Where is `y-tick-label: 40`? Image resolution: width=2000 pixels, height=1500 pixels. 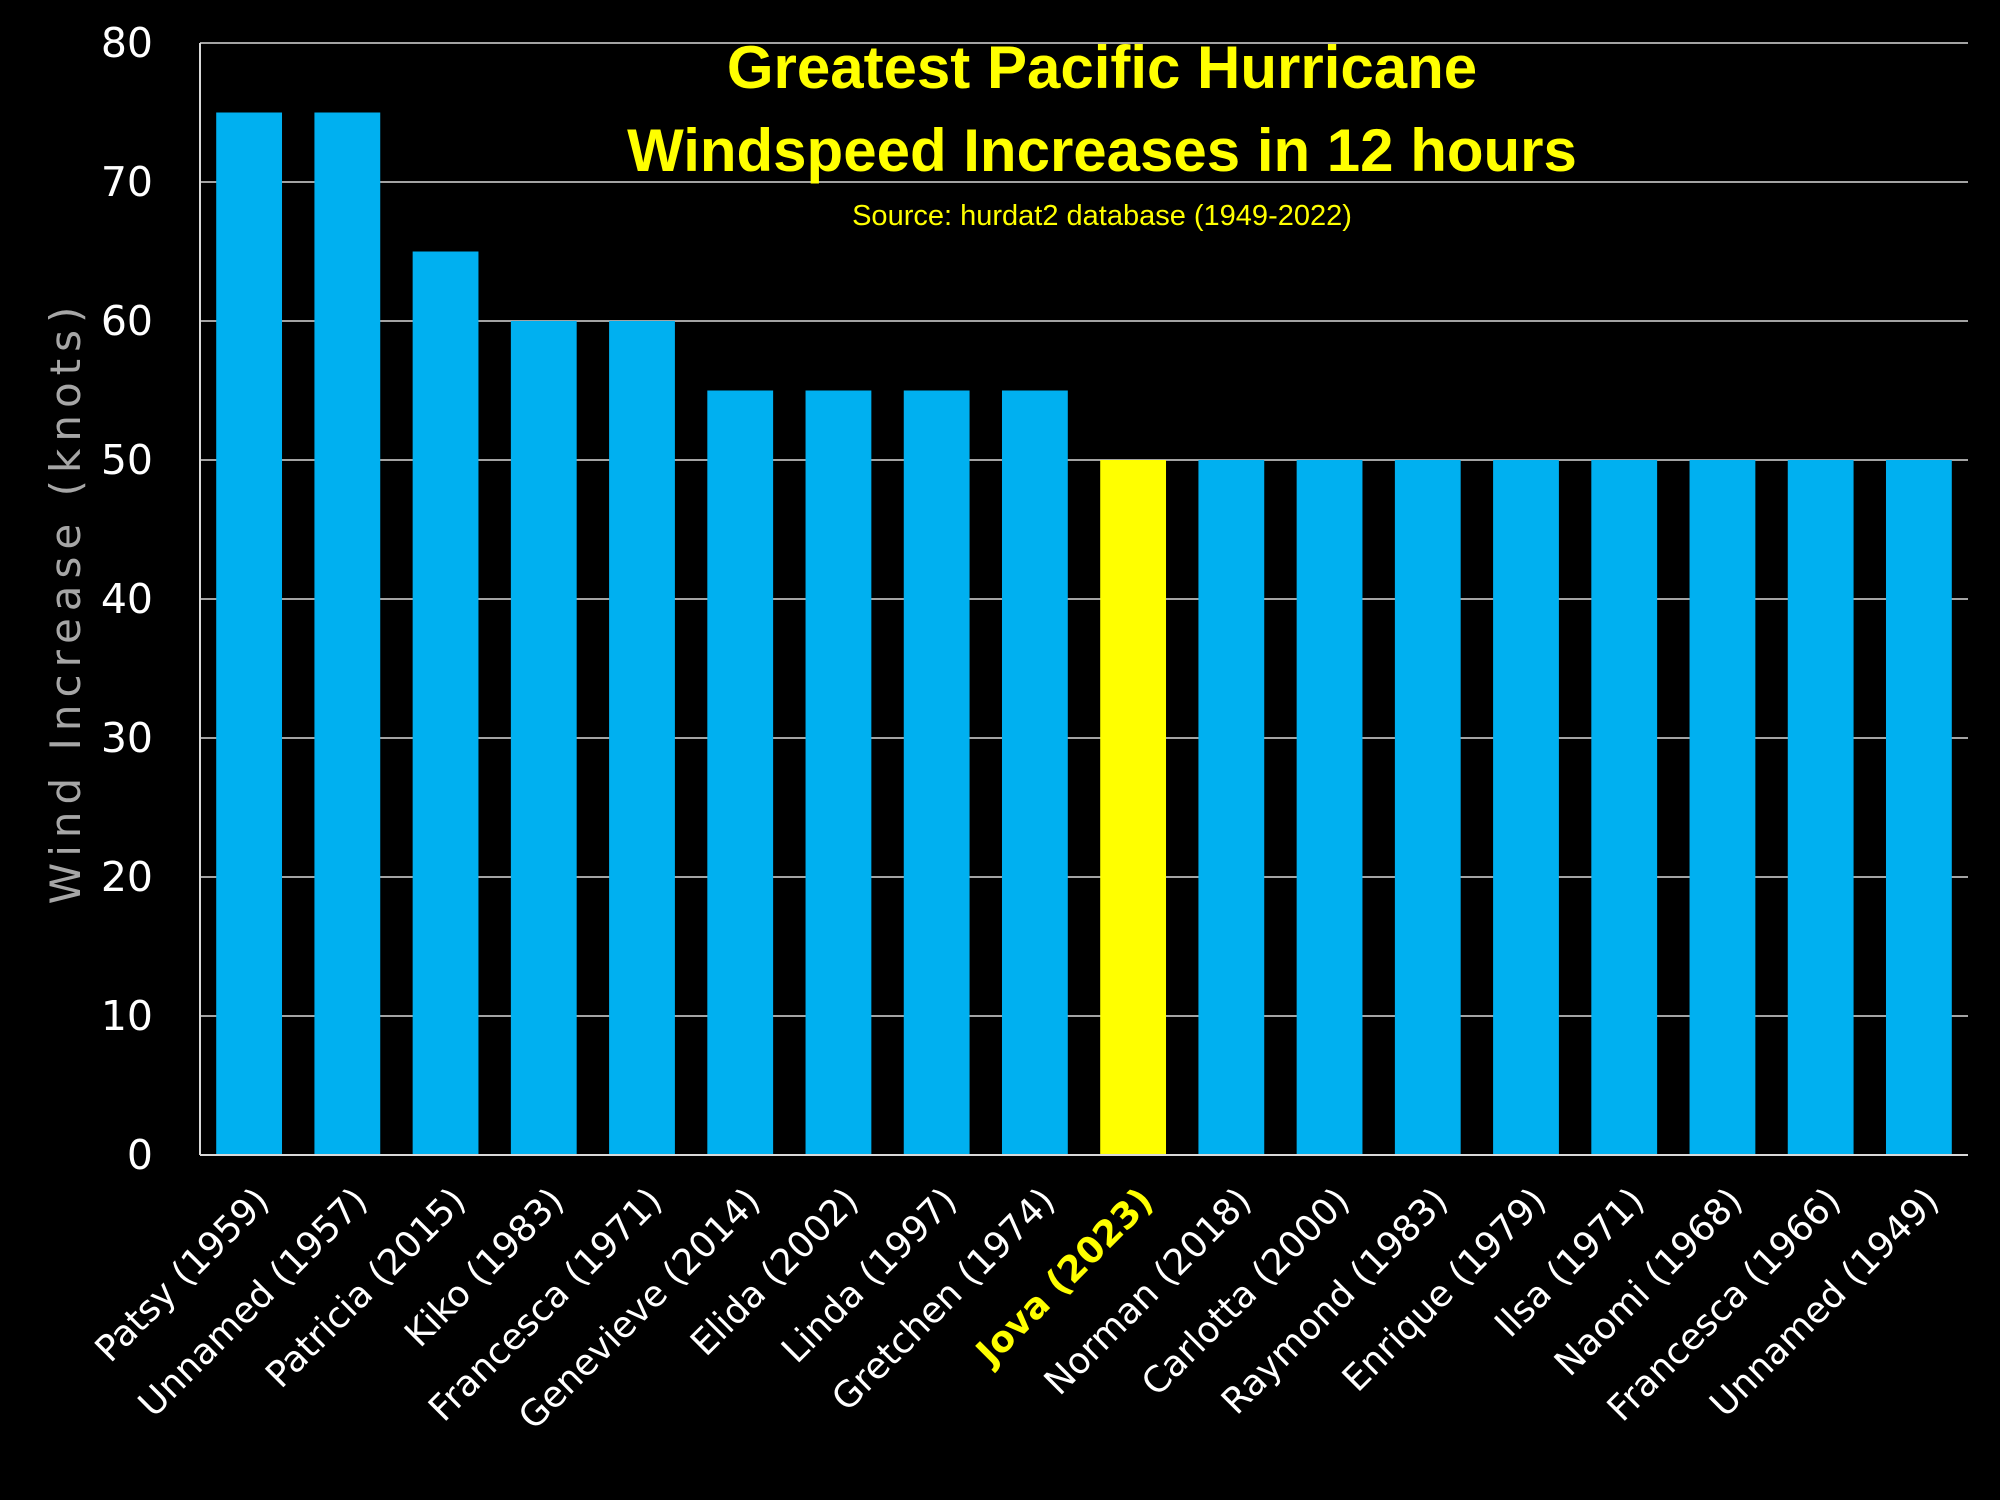 y-tick-label: 40 is located at coordinates (127, 599).